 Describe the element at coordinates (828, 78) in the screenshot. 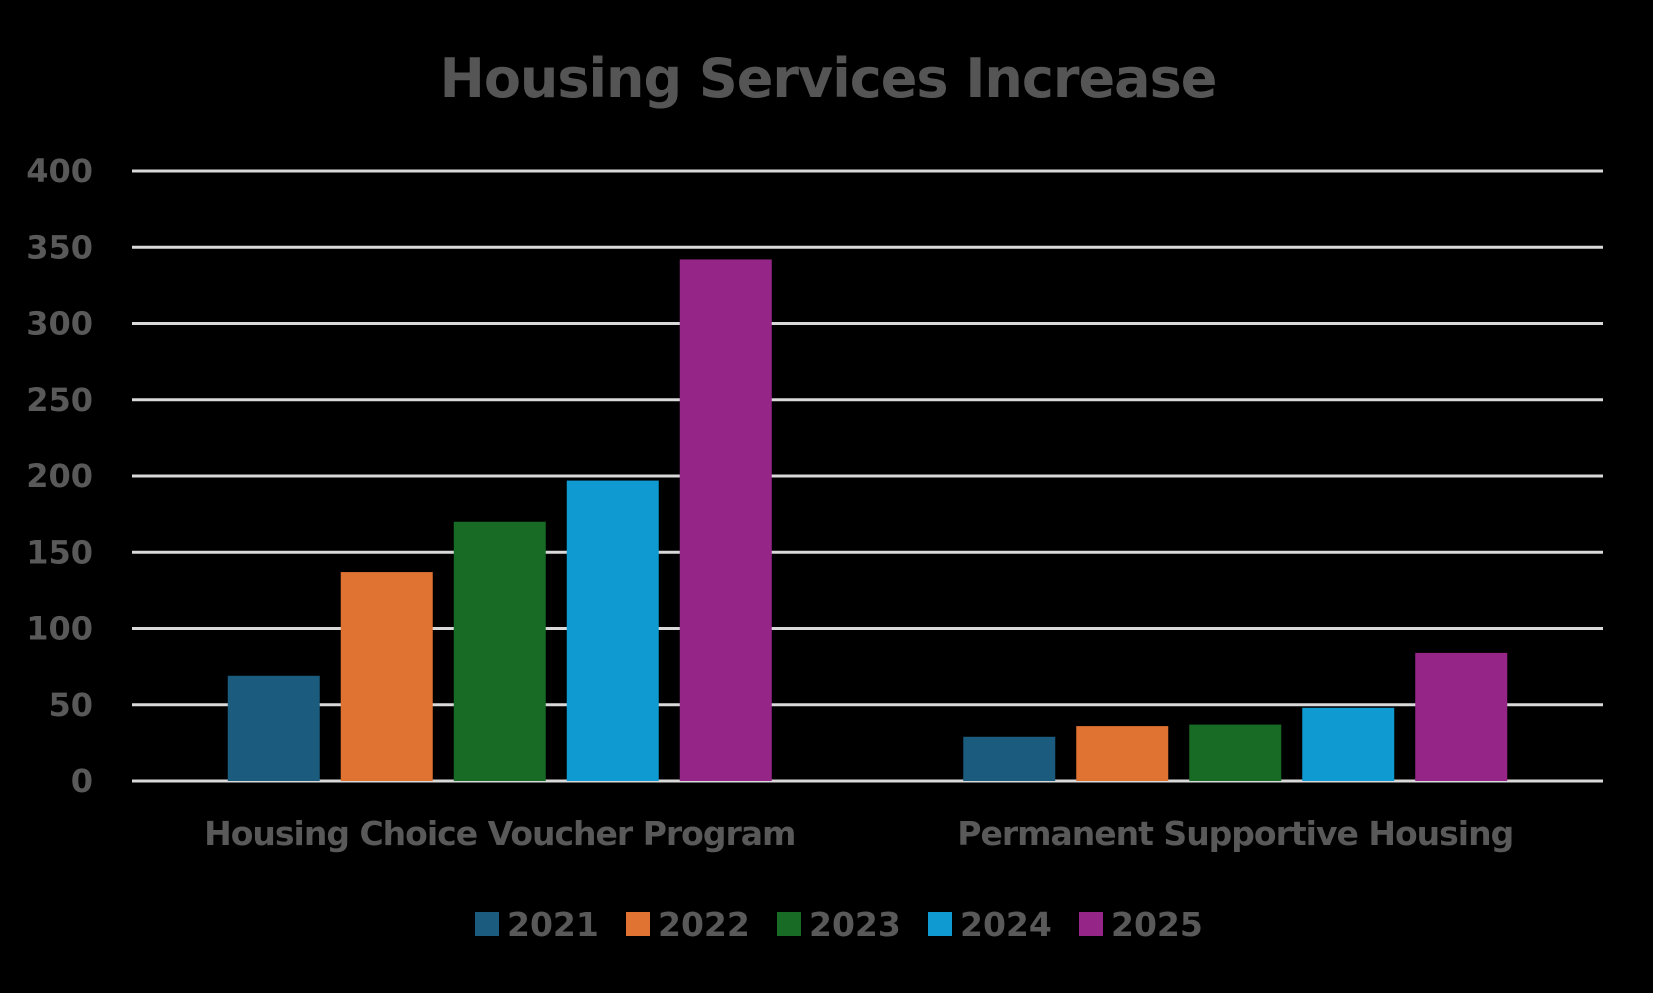

I see `chart-title: Housing Services Increase` at that location.